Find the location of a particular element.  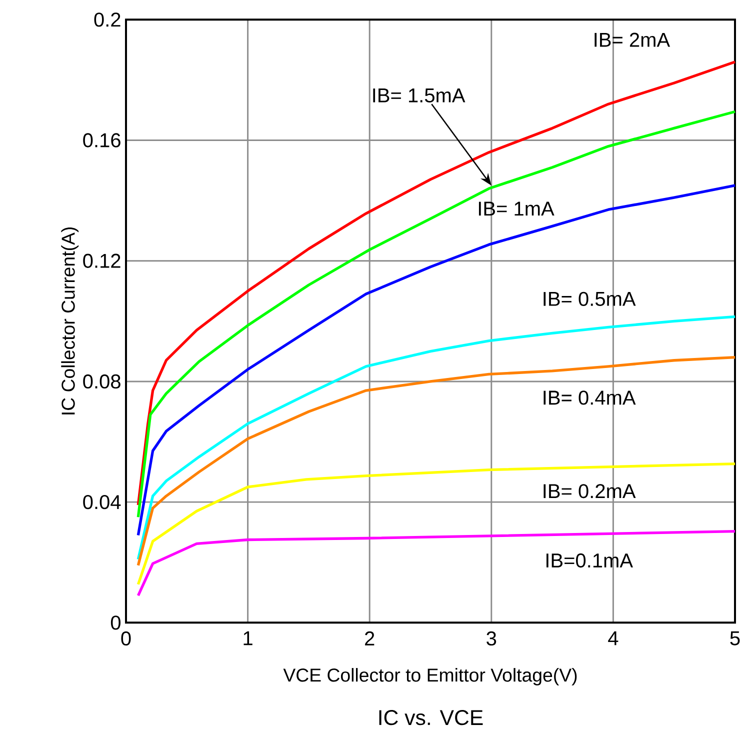

x-axis-title: VCE Collector to Emittor Voltage(V) is located at coordinates (430, 677).